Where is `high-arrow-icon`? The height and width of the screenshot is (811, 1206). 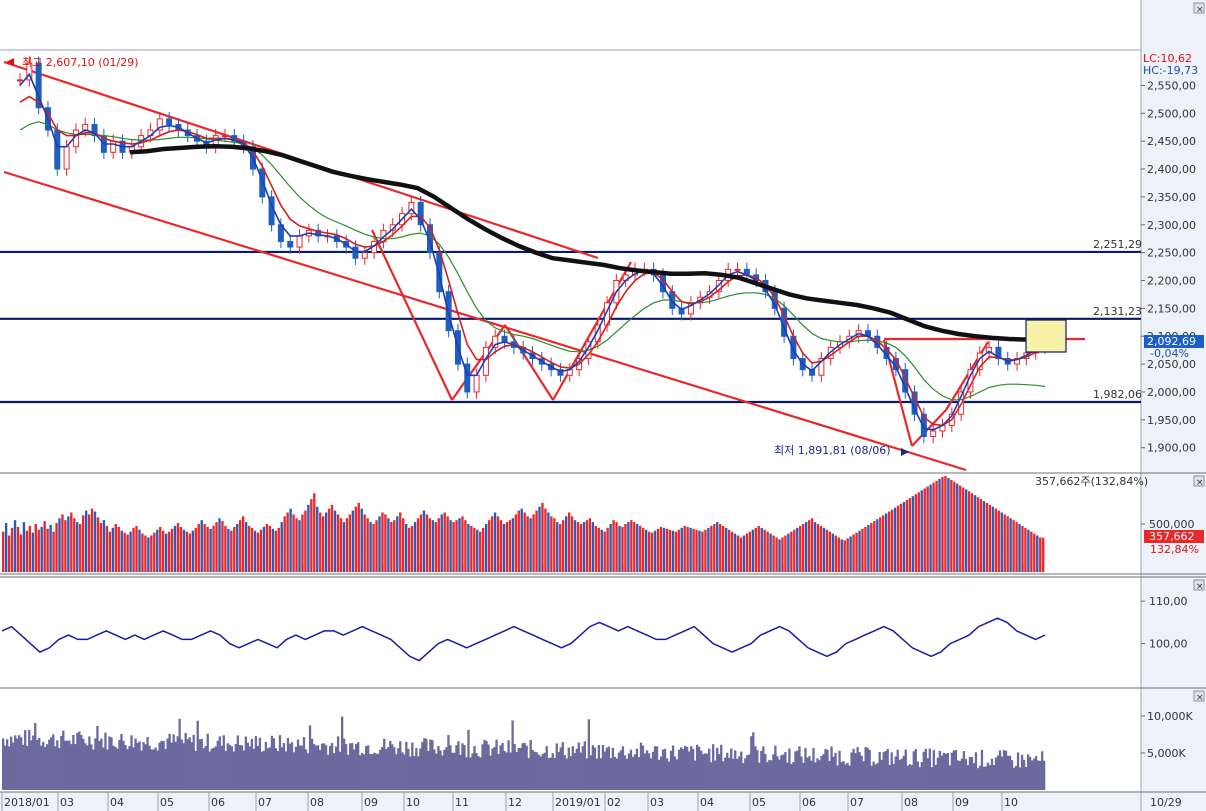
high-arrow-icon is located at coordinates (10, 62).